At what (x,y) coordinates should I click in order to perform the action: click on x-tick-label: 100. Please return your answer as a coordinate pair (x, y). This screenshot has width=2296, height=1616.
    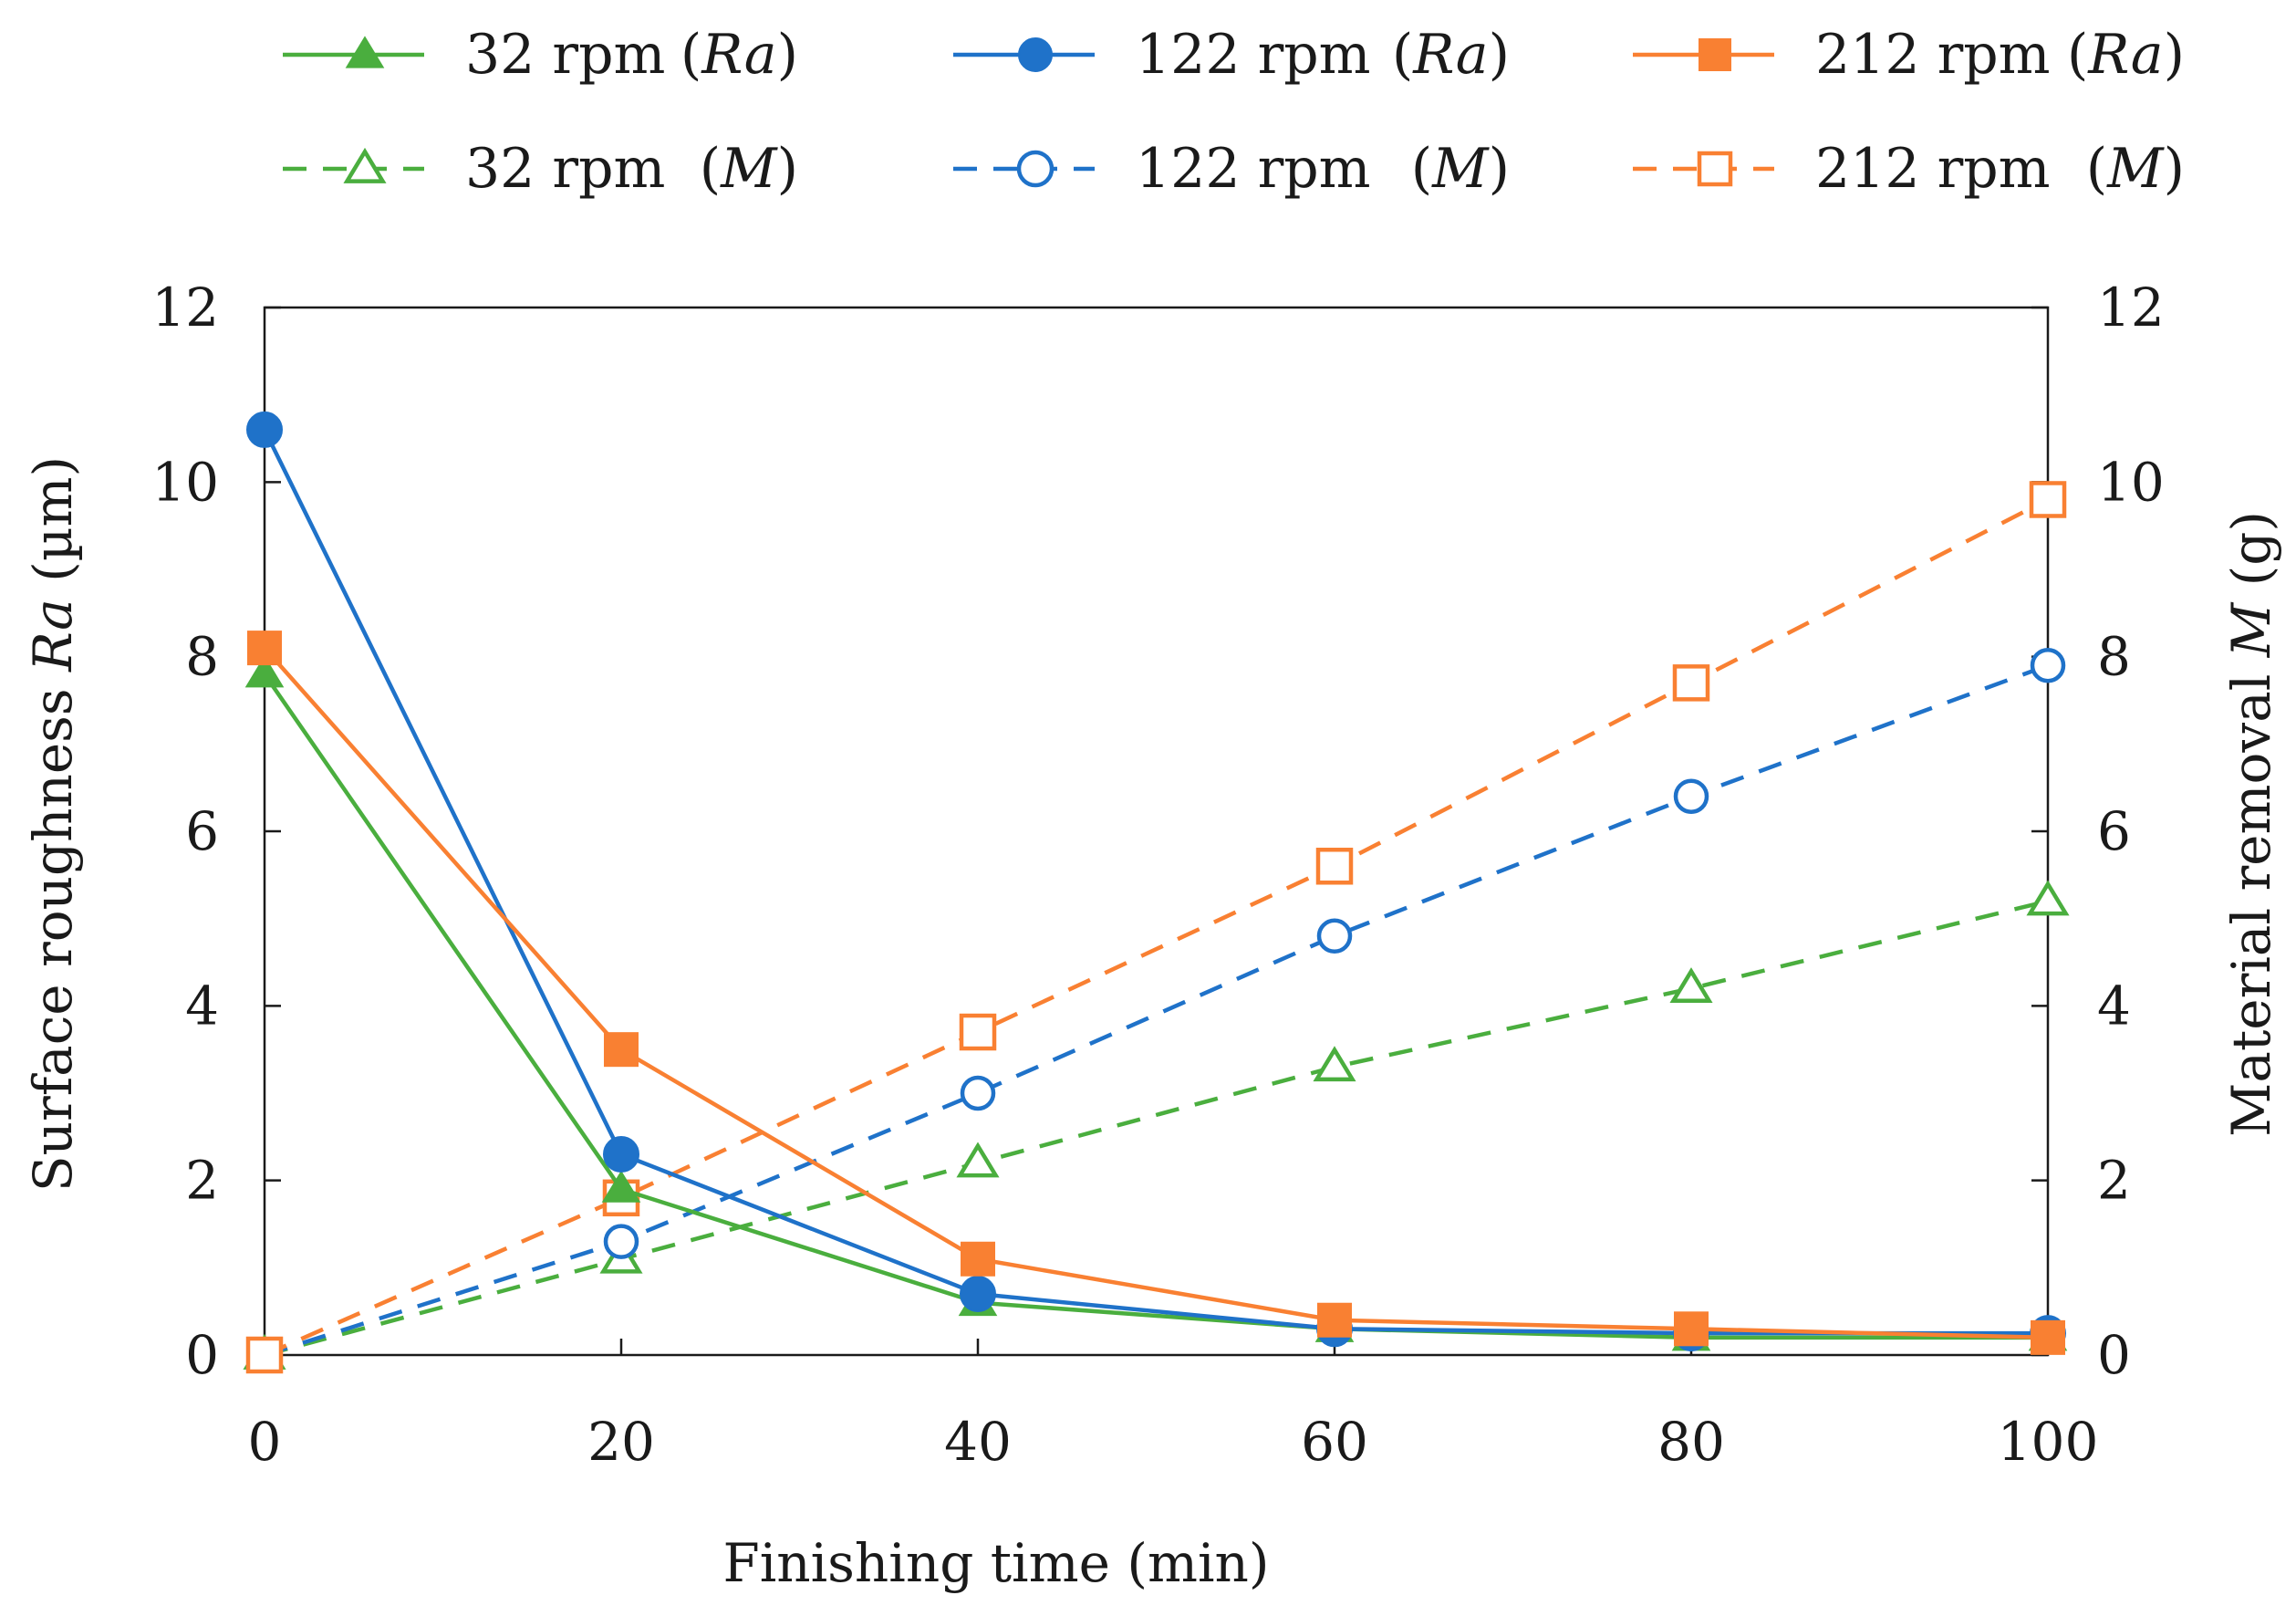
    Looking at the image, I should click on (2048, 1442).